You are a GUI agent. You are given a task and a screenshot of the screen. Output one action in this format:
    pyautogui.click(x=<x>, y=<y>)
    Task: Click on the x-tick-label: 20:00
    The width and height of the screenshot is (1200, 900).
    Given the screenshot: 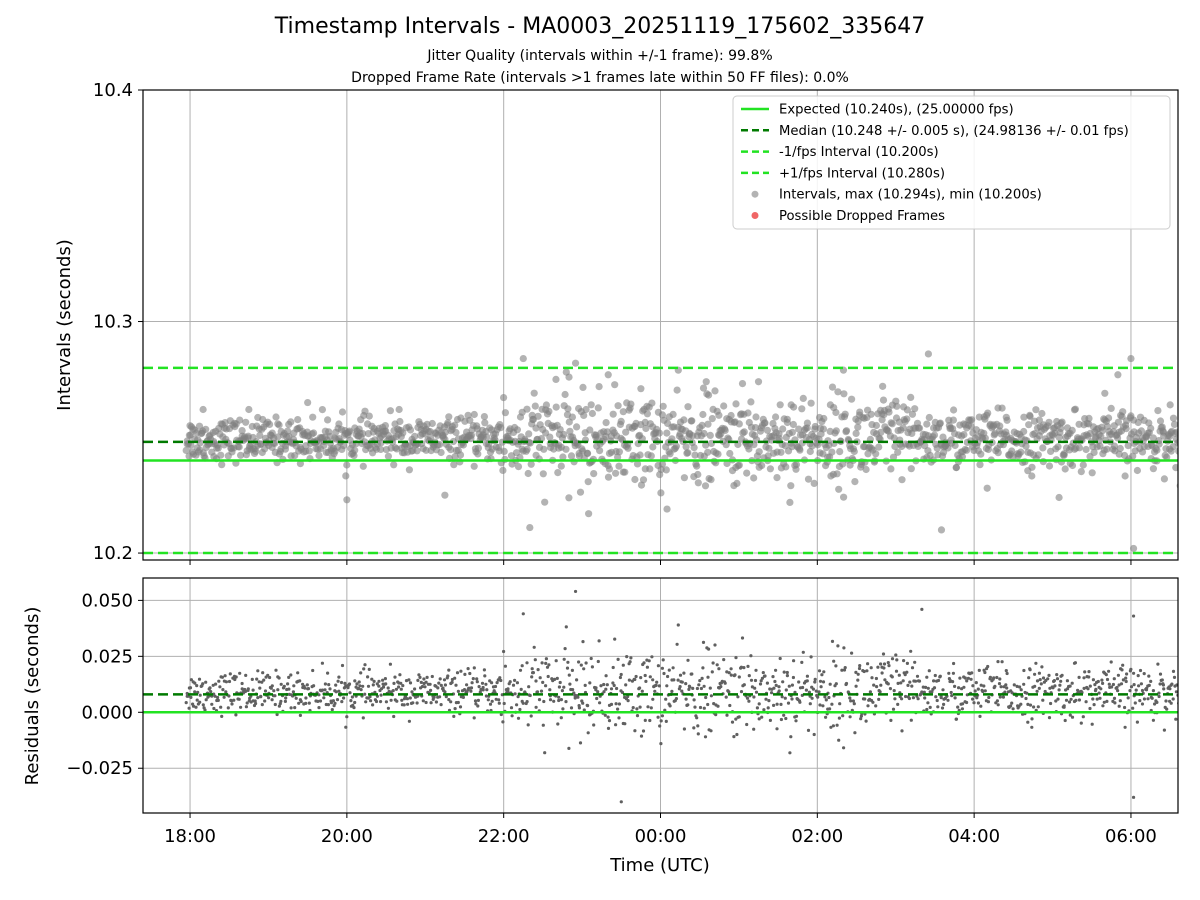 What is the action you would take?
    pyautogui.click(x=347, y=836)
    